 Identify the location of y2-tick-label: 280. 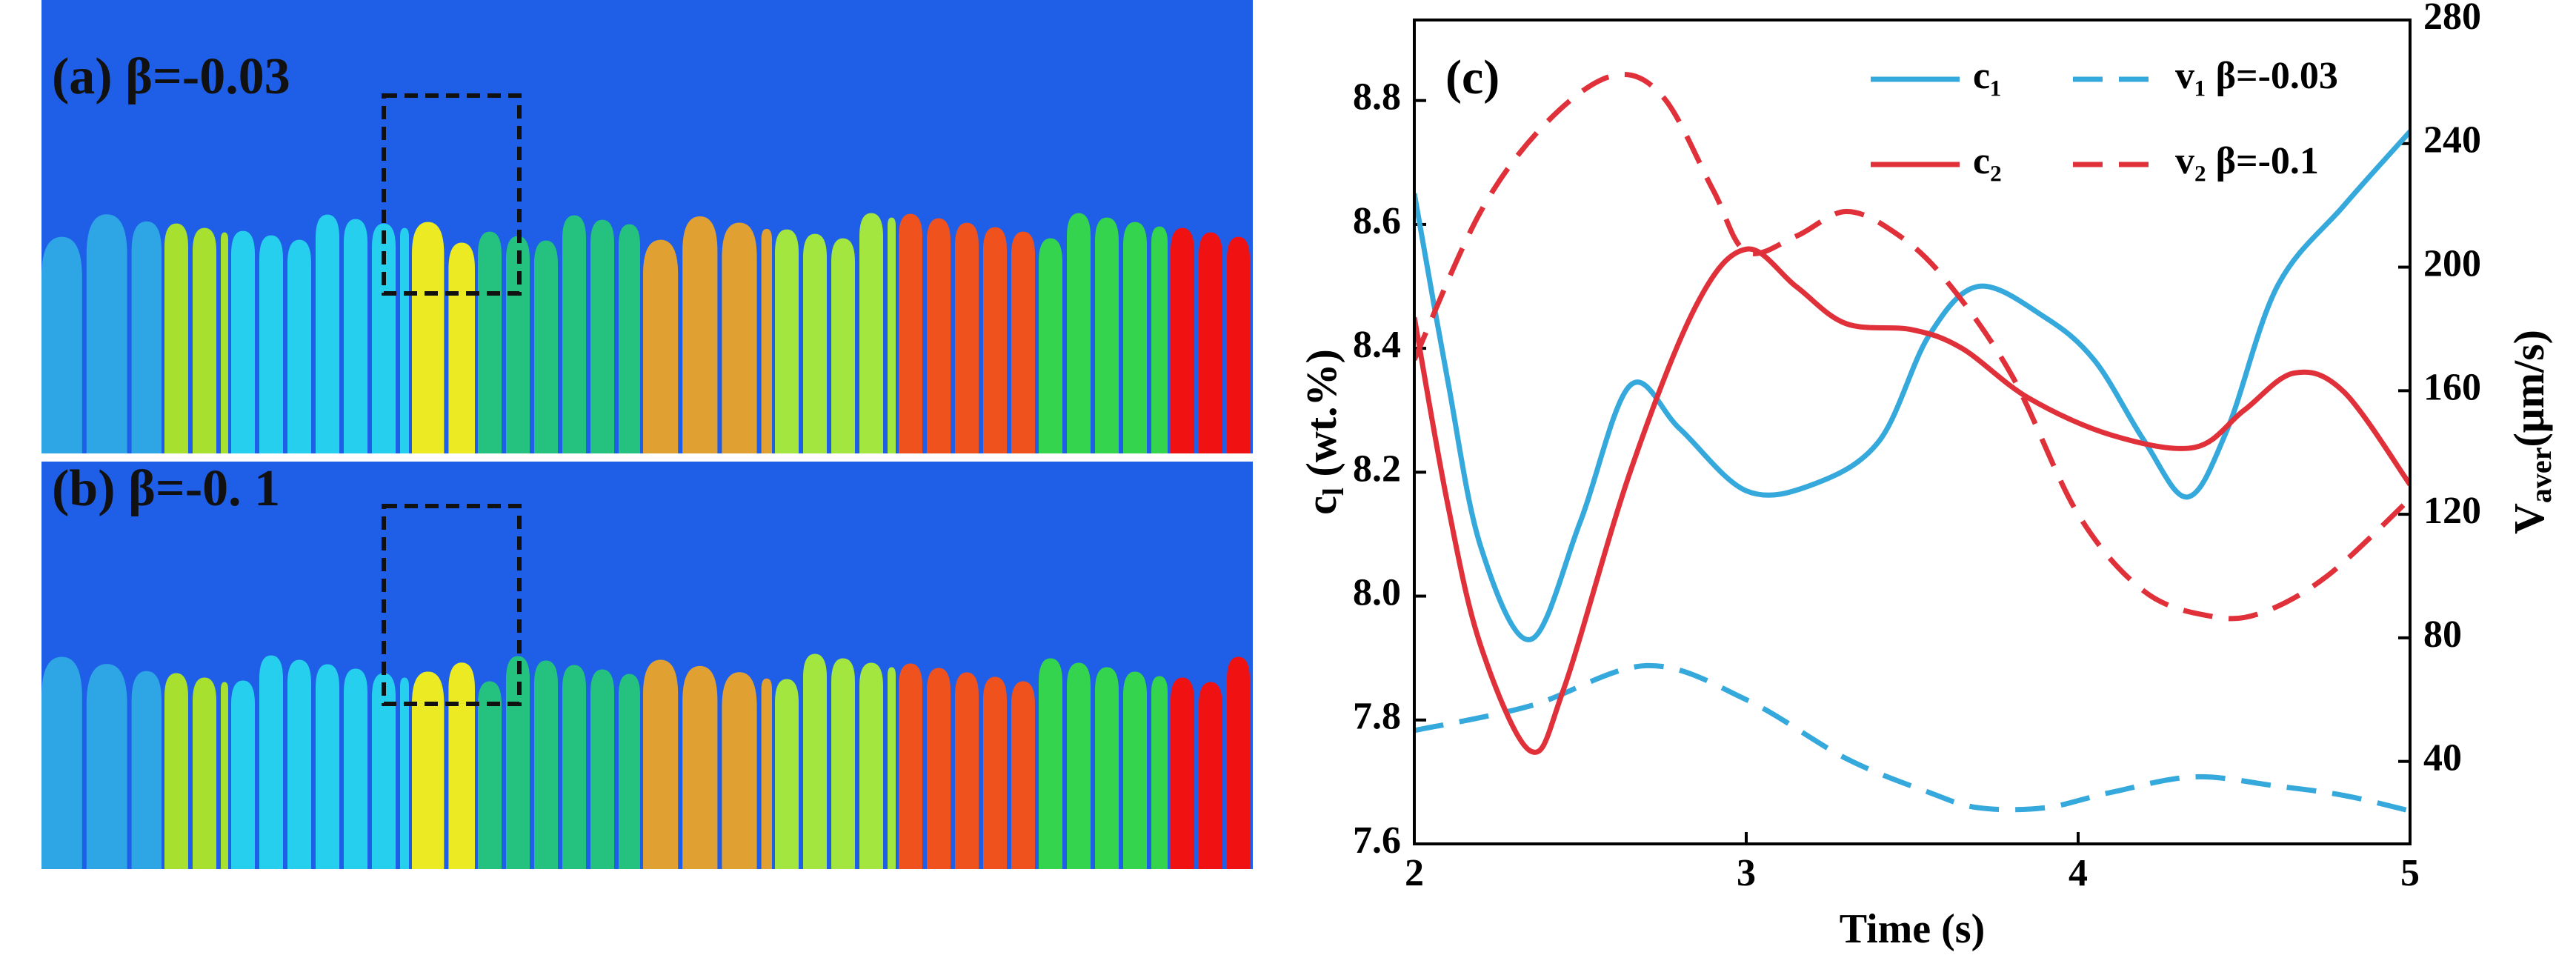
(2452, 19).